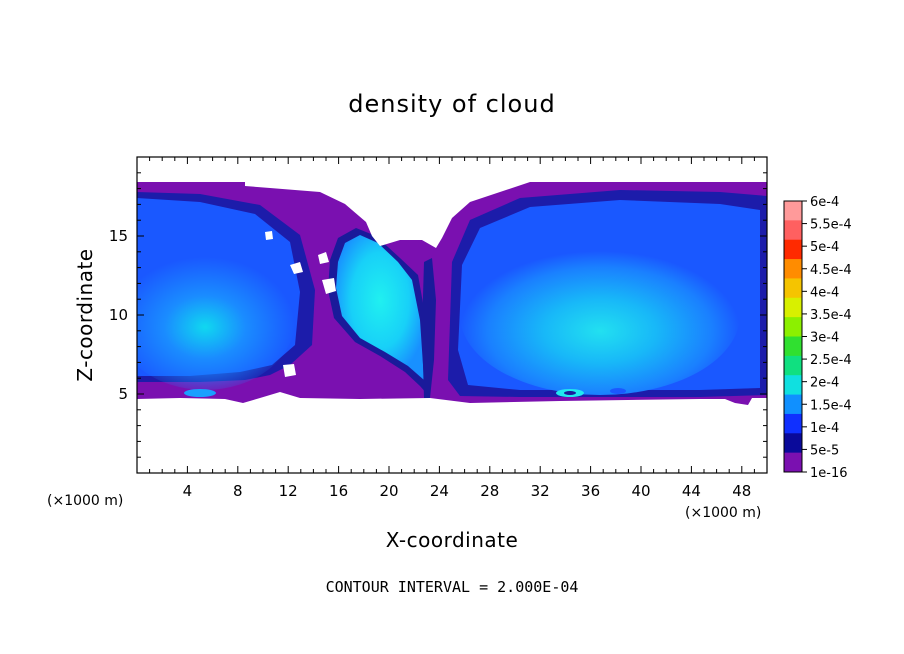  Describe the element at coordinates (390, 209) in the screenshot. I see `upper-gap` at that location.